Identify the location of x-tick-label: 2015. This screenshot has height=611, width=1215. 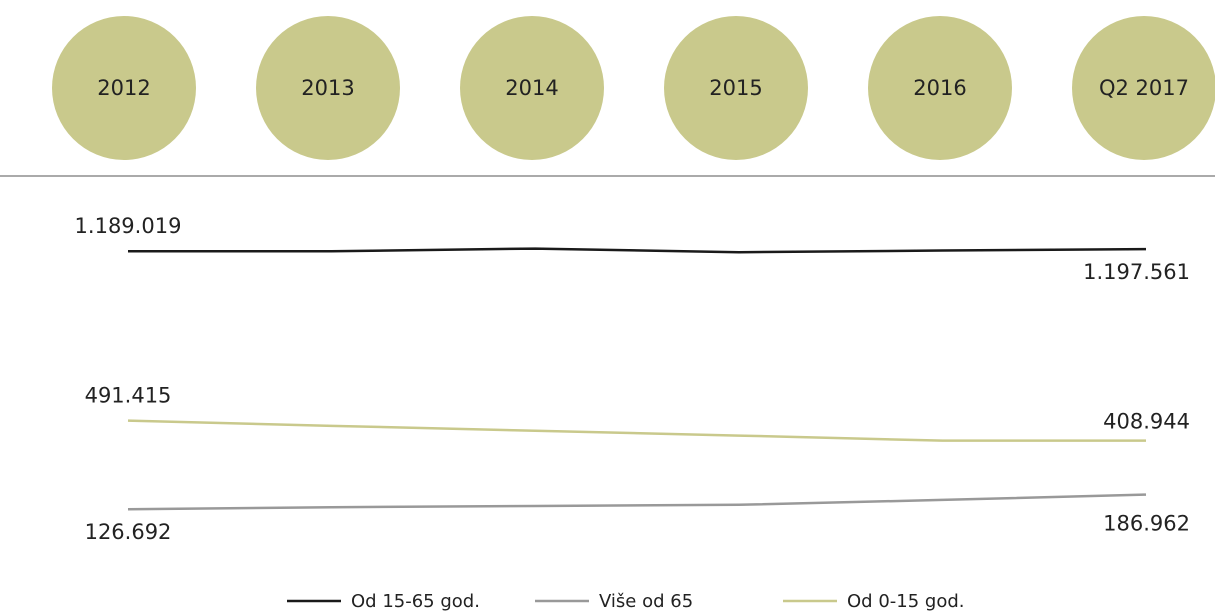
(735, 88).